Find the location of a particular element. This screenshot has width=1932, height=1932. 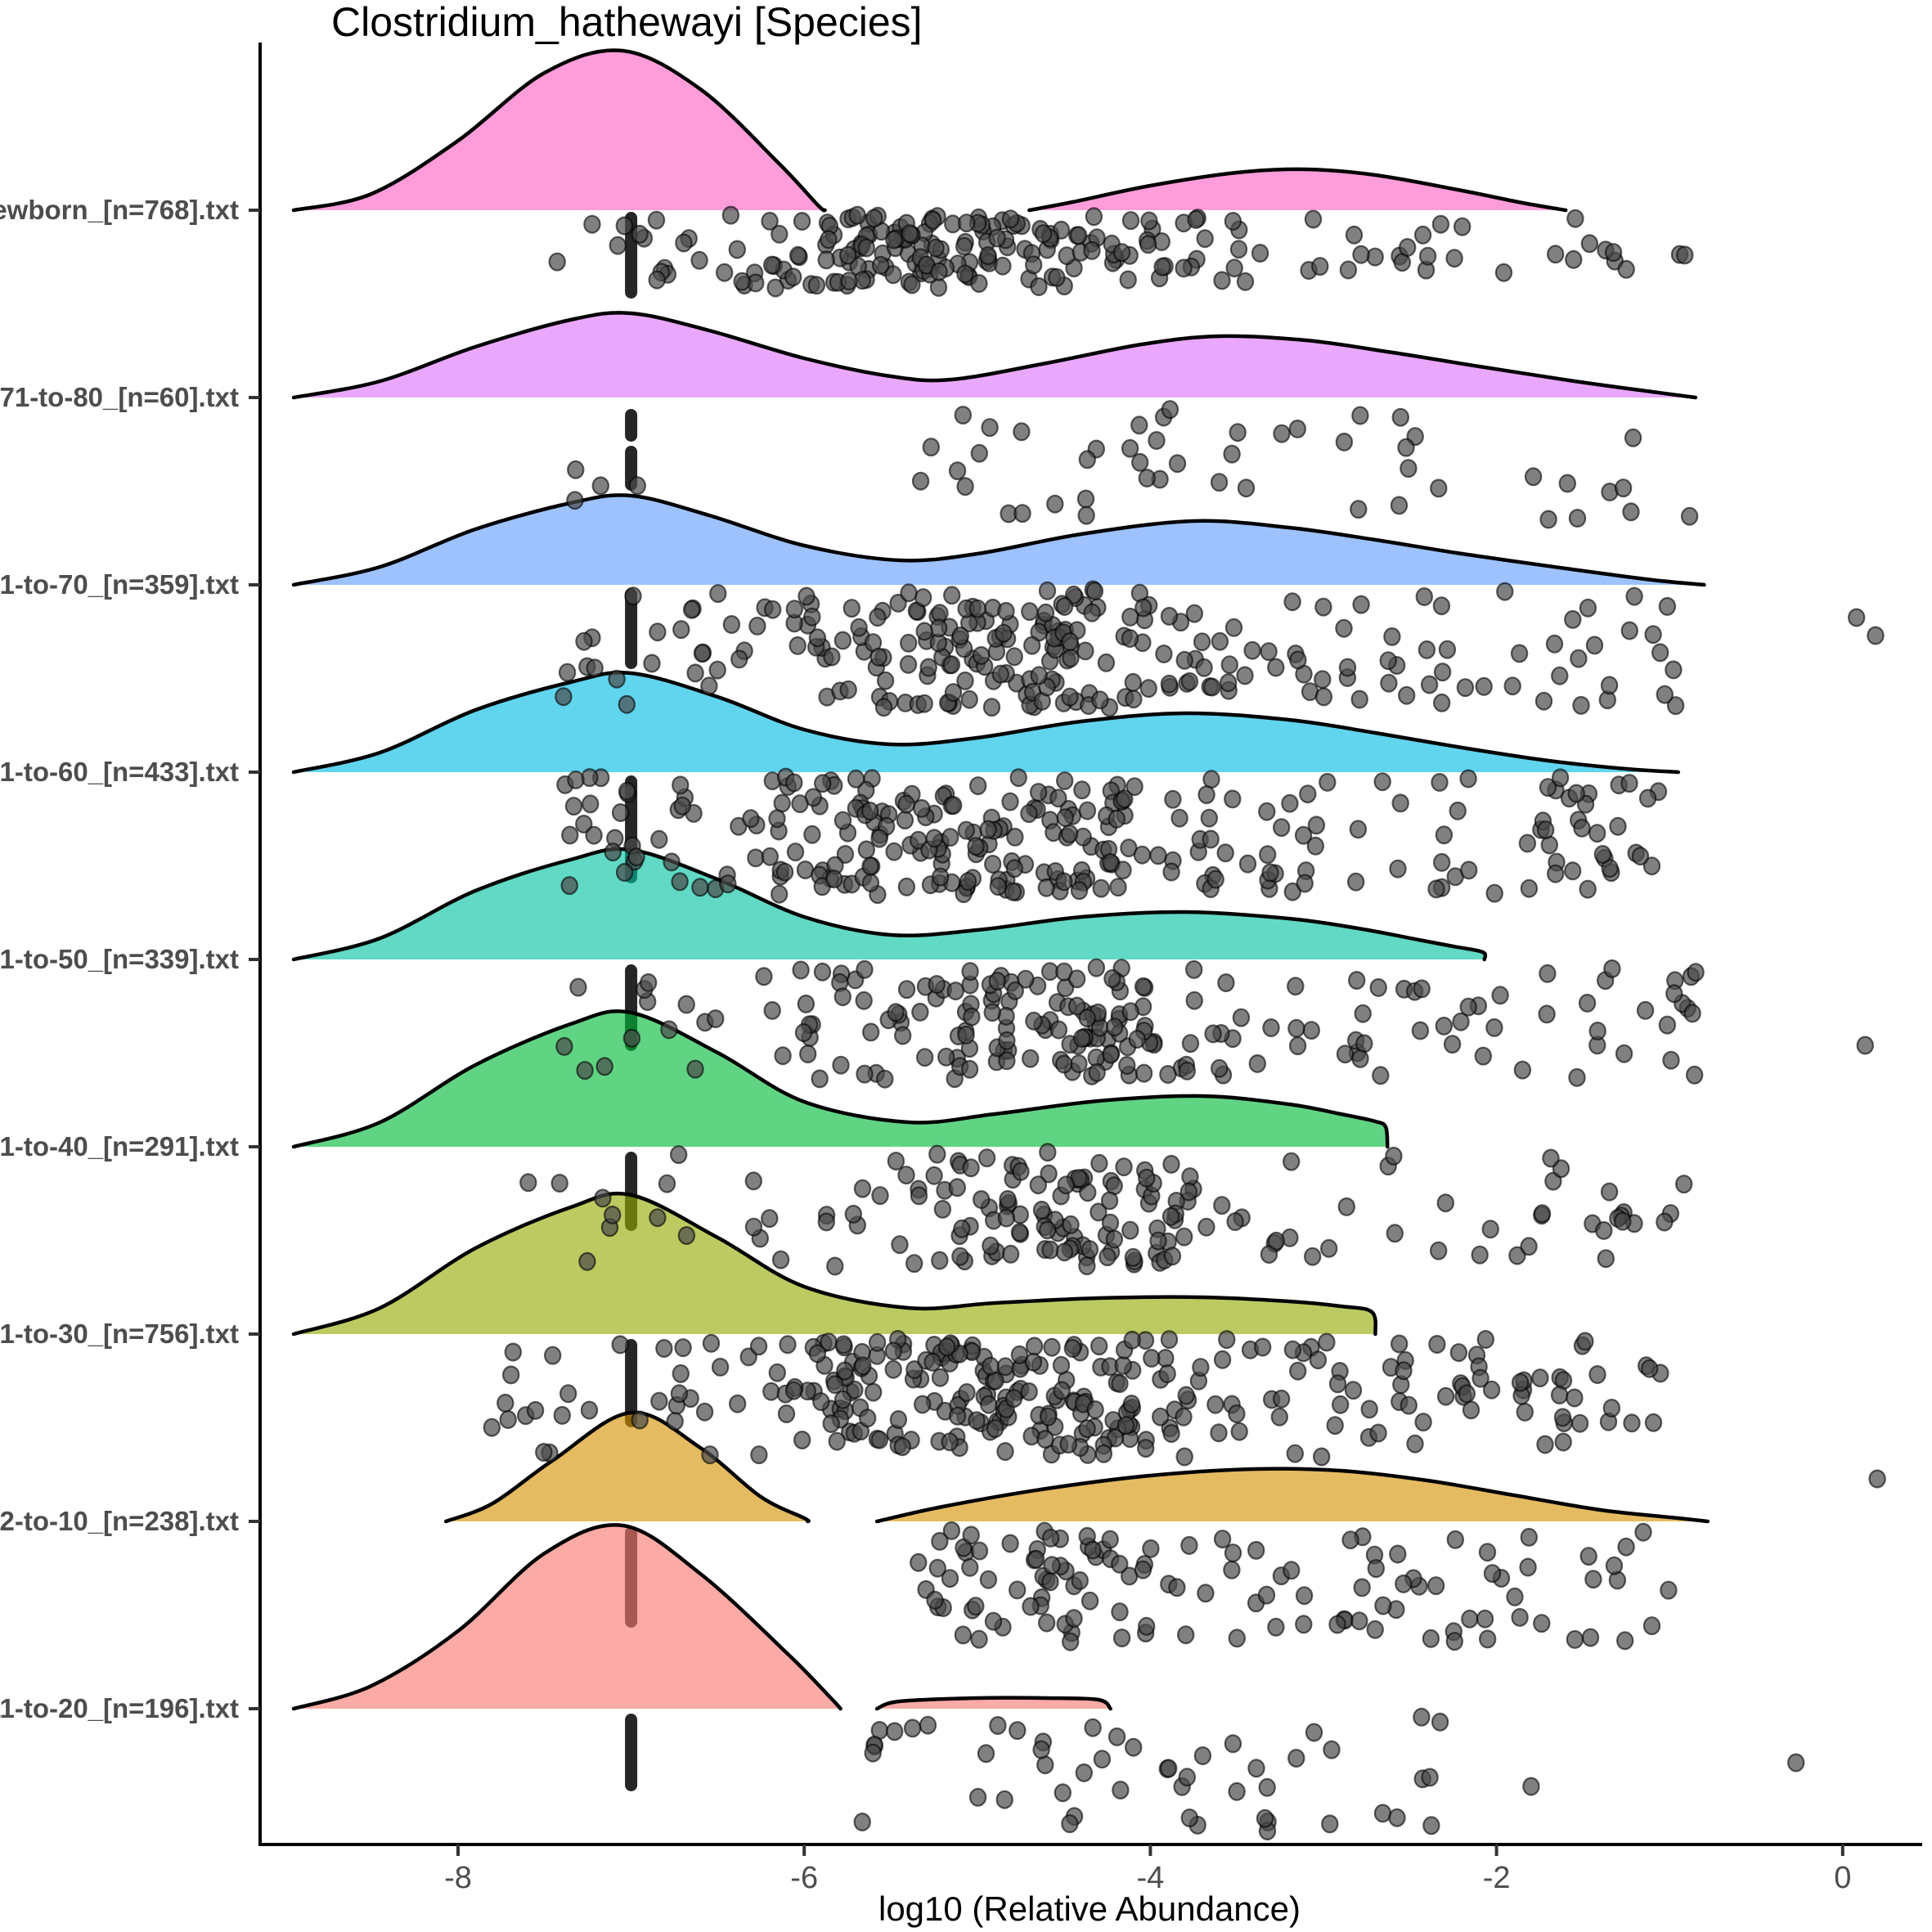

y-tick-label: 41-to-50_[n=339].txt is located at coordinates (119, 959).